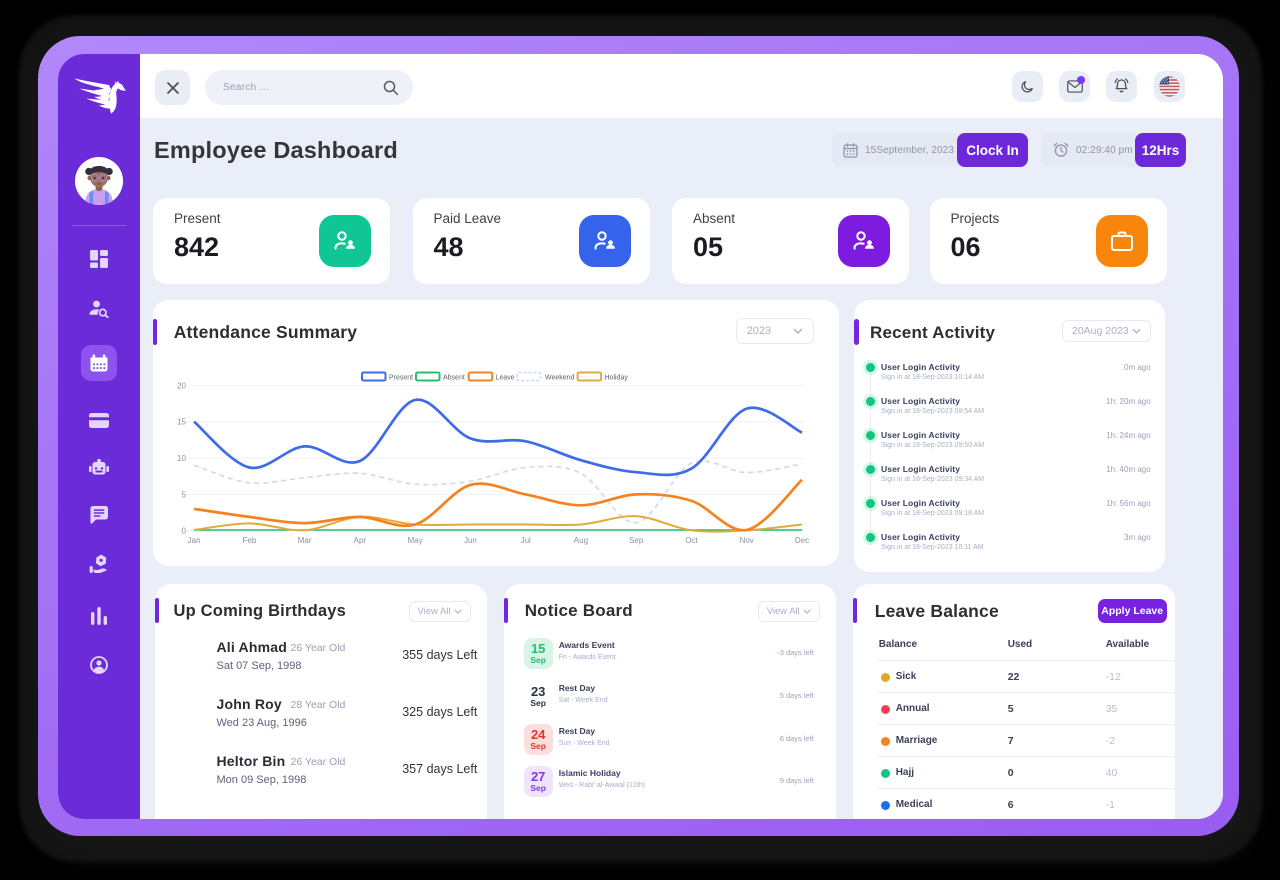 The height and width of the screenshot is (880, 1280). Describe the element at coordinates (181, 422) in the screenshot. I see `svg-text: 15` at that location.